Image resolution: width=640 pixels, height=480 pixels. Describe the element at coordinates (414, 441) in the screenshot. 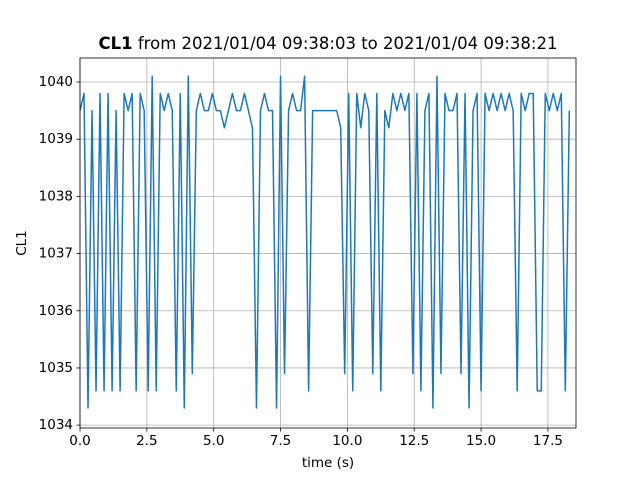

I see `x-tick-label: 12.5` at that location.